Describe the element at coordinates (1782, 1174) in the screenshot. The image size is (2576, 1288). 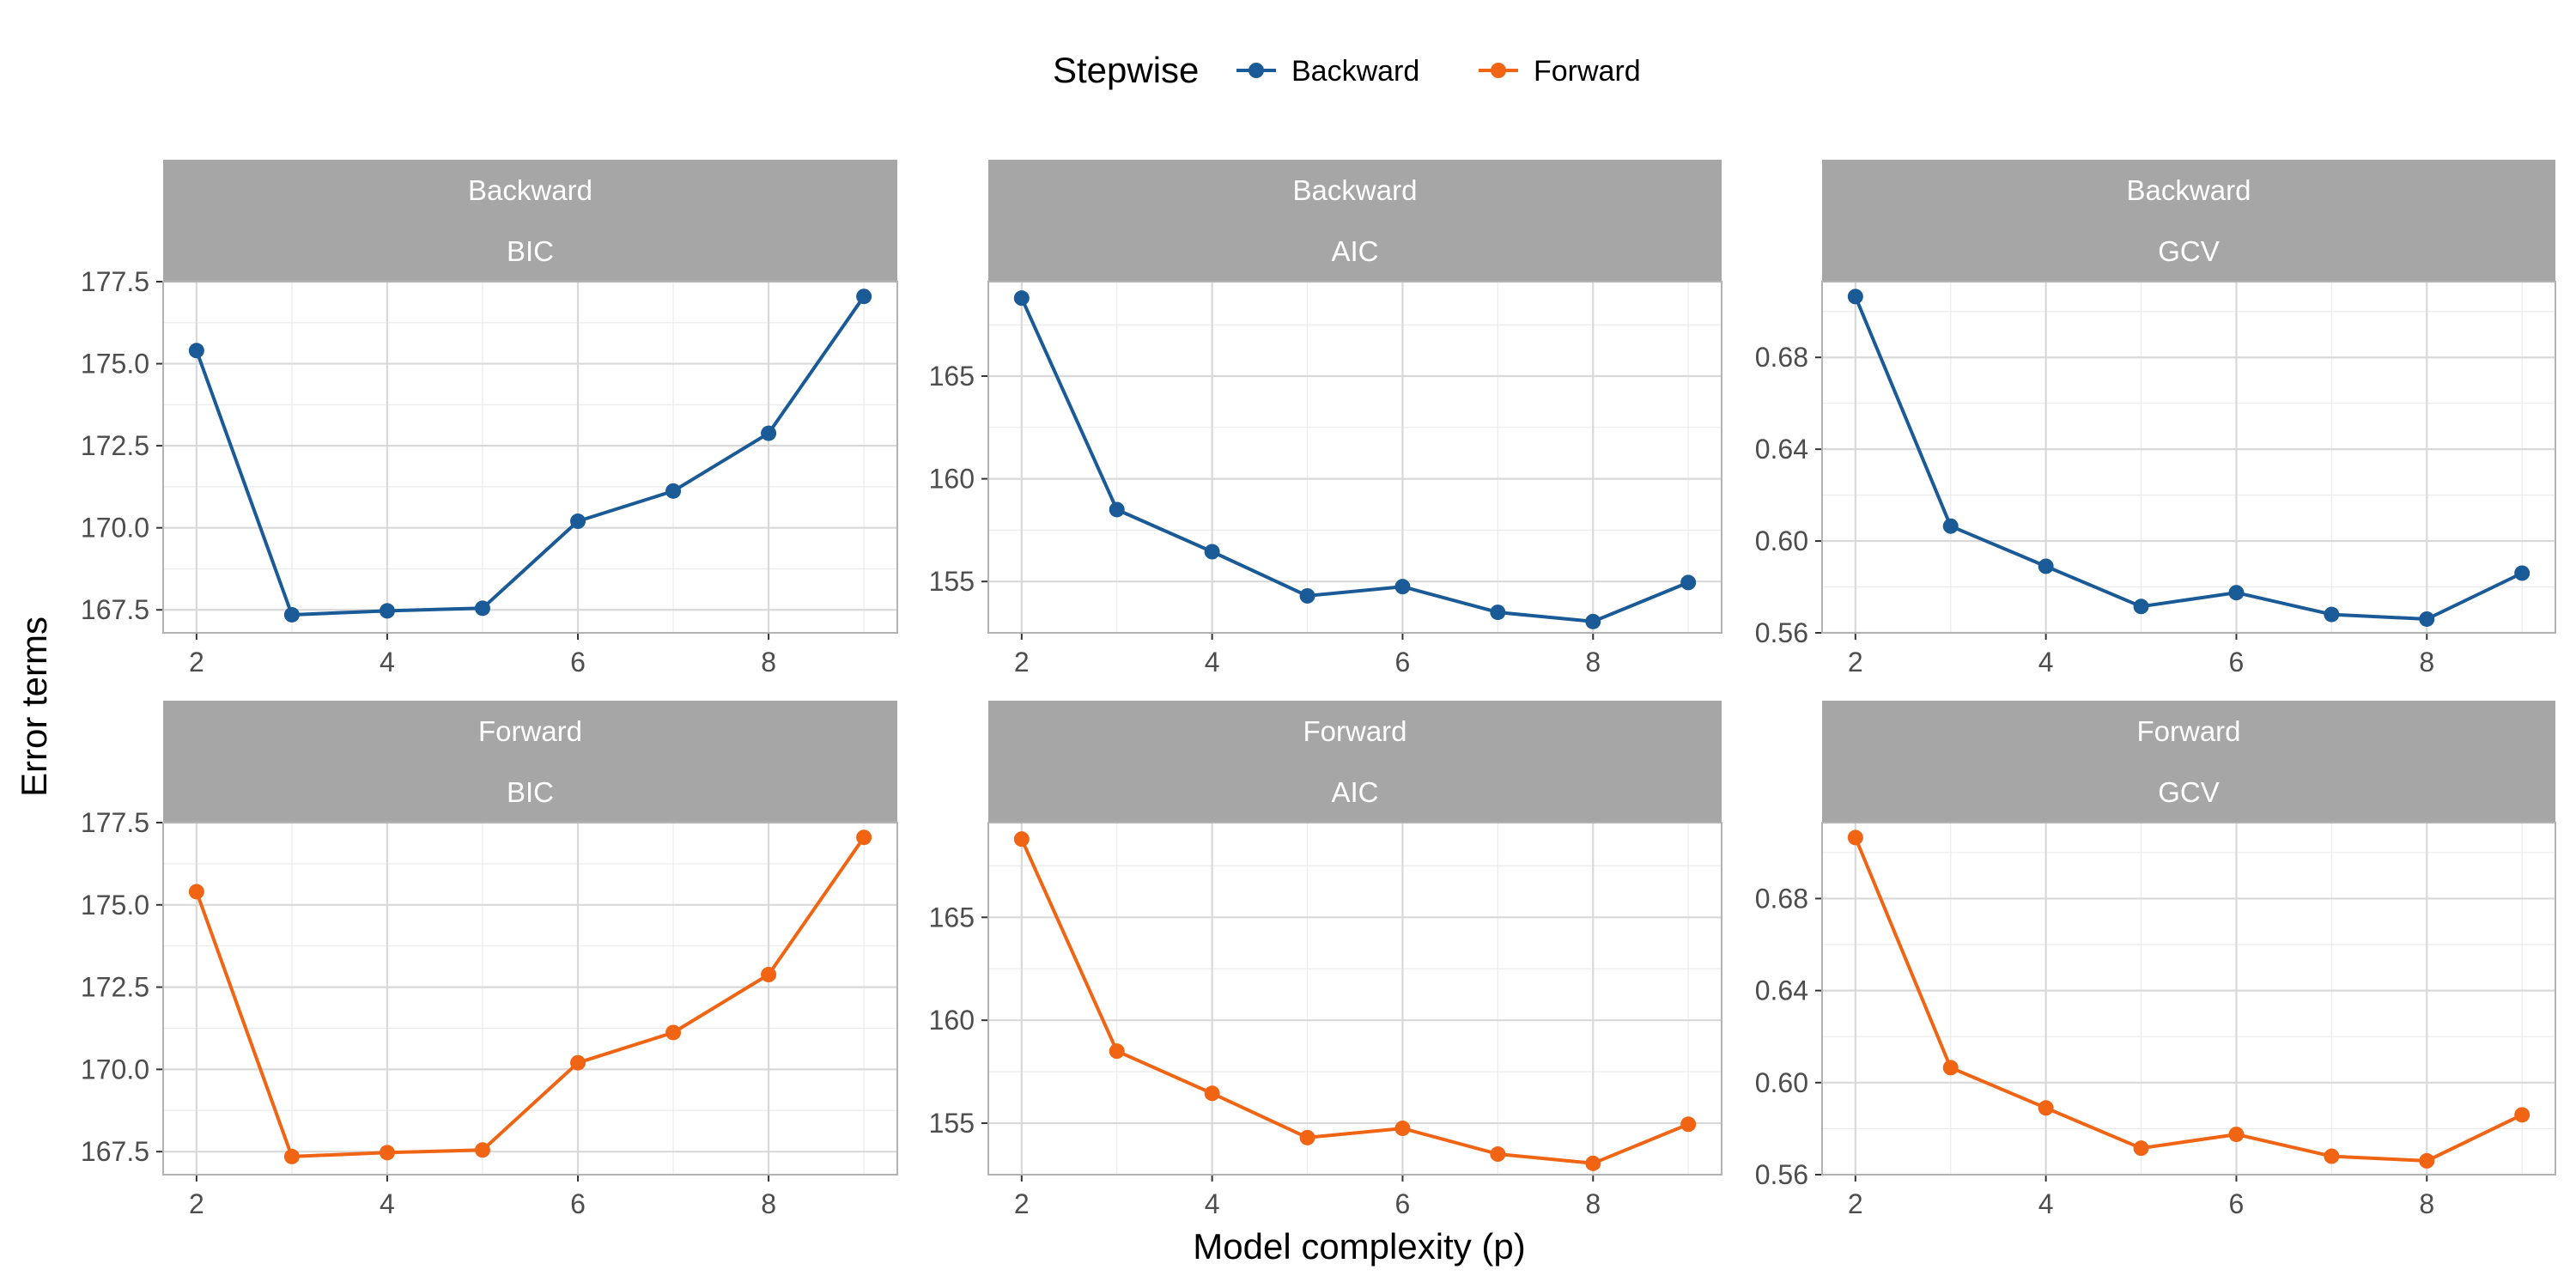
I see `y-tick-label: 0.56` at that location.